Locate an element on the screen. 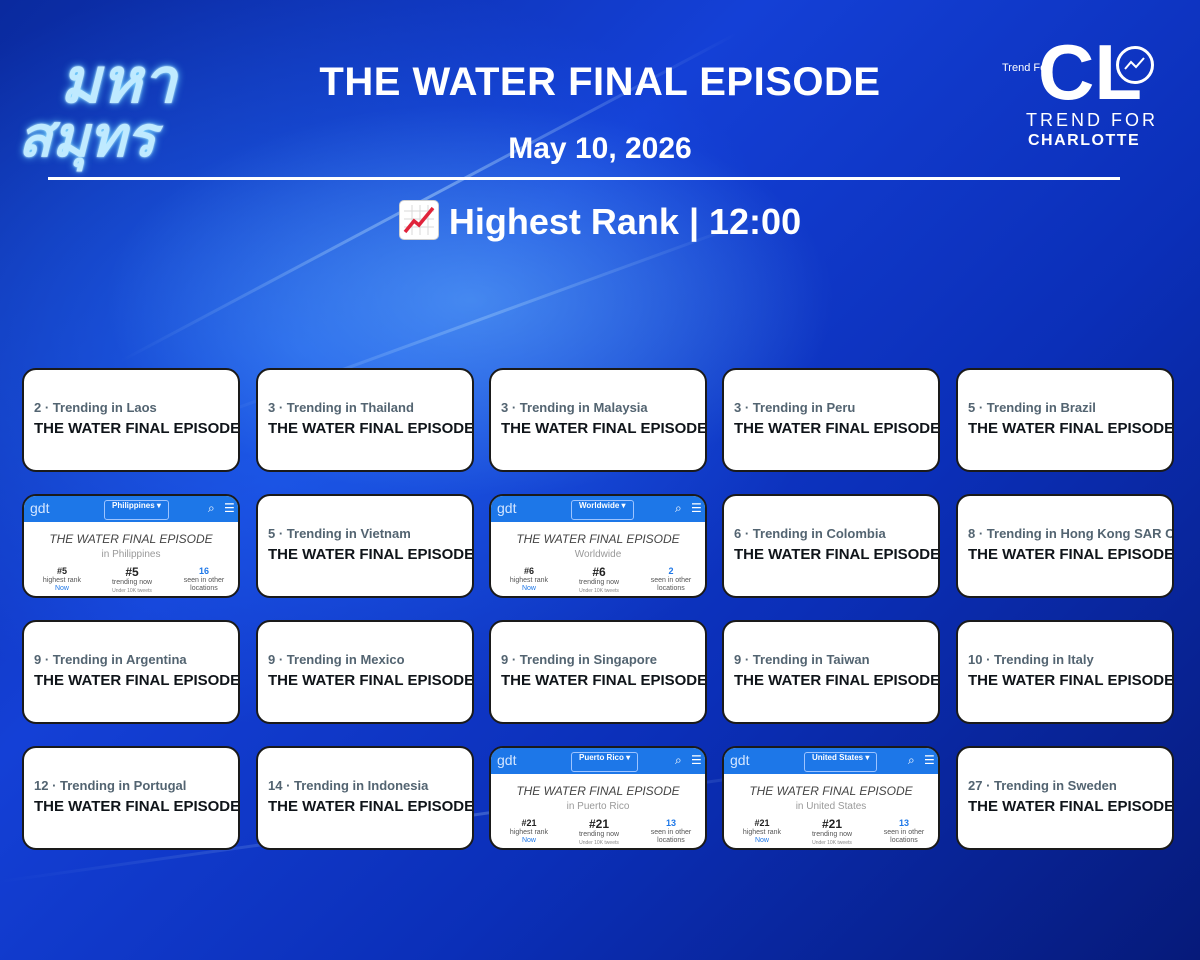 The height and width of the screenshot is (960, 1200). brand-line1: TREND FOR is located at coordinates (1092, 120).